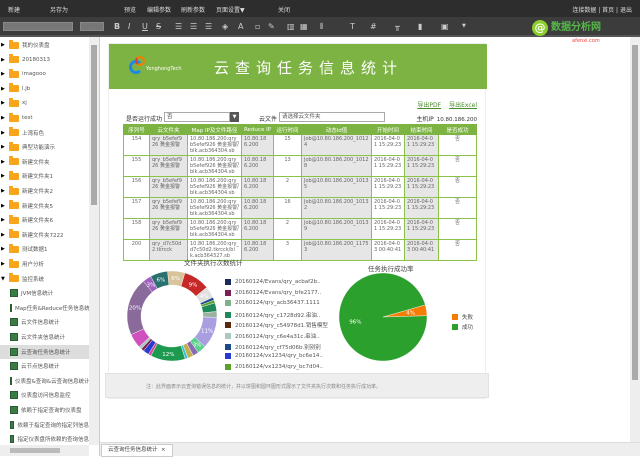  What do you see at coordinates (44, 220) in the screenshot?
I see `tree-item: ▶ 新建文件夹6` at bounding box center [44, 220].